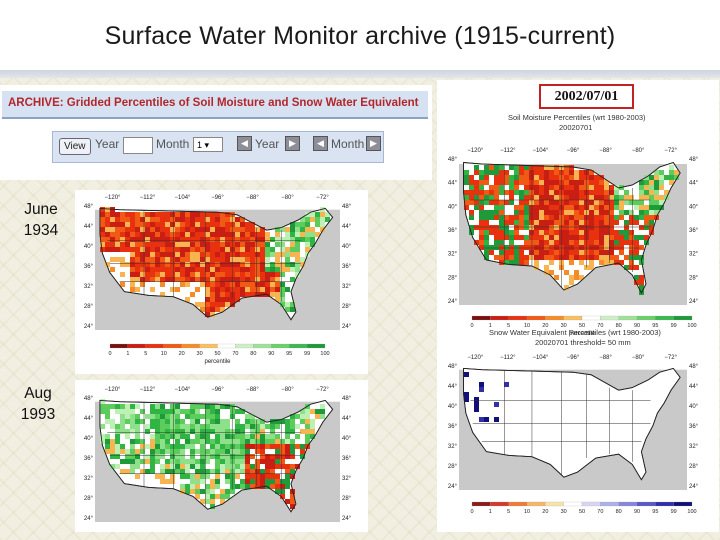  Describe the element at coordinates (244, 143) in the screenshot. I see `prev-year-arrow-icon: ◀` at that location.